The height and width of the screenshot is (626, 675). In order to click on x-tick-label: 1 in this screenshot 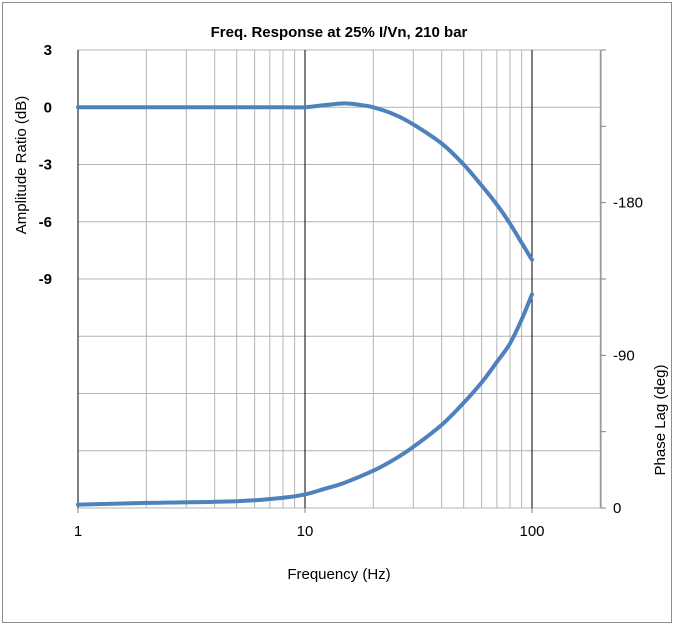, I will do `click(78, 531)`.